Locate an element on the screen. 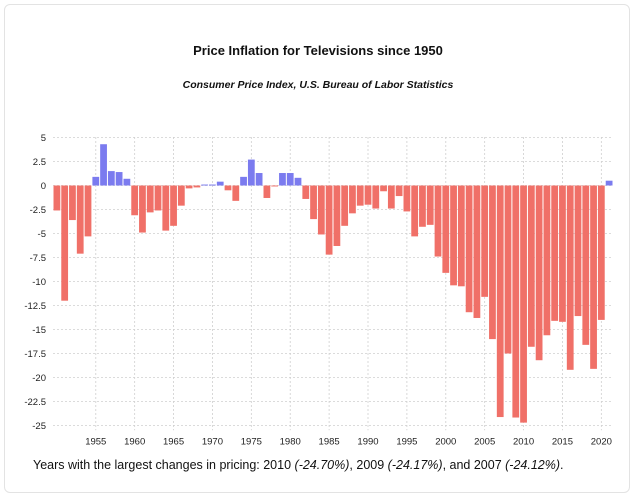 This screenshot has height=499, width=636. y-tick-label: -20 is located at coordinates (39, 378).